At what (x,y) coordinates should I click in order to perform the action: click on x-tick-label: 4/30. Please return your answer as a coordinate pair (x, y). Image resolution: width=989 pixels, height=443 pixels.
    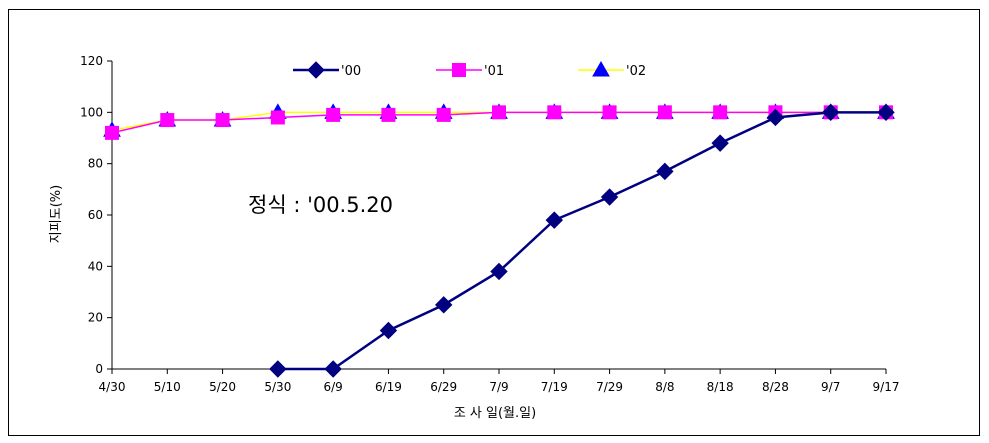
    Looking at the image, I should click on (112, 387).